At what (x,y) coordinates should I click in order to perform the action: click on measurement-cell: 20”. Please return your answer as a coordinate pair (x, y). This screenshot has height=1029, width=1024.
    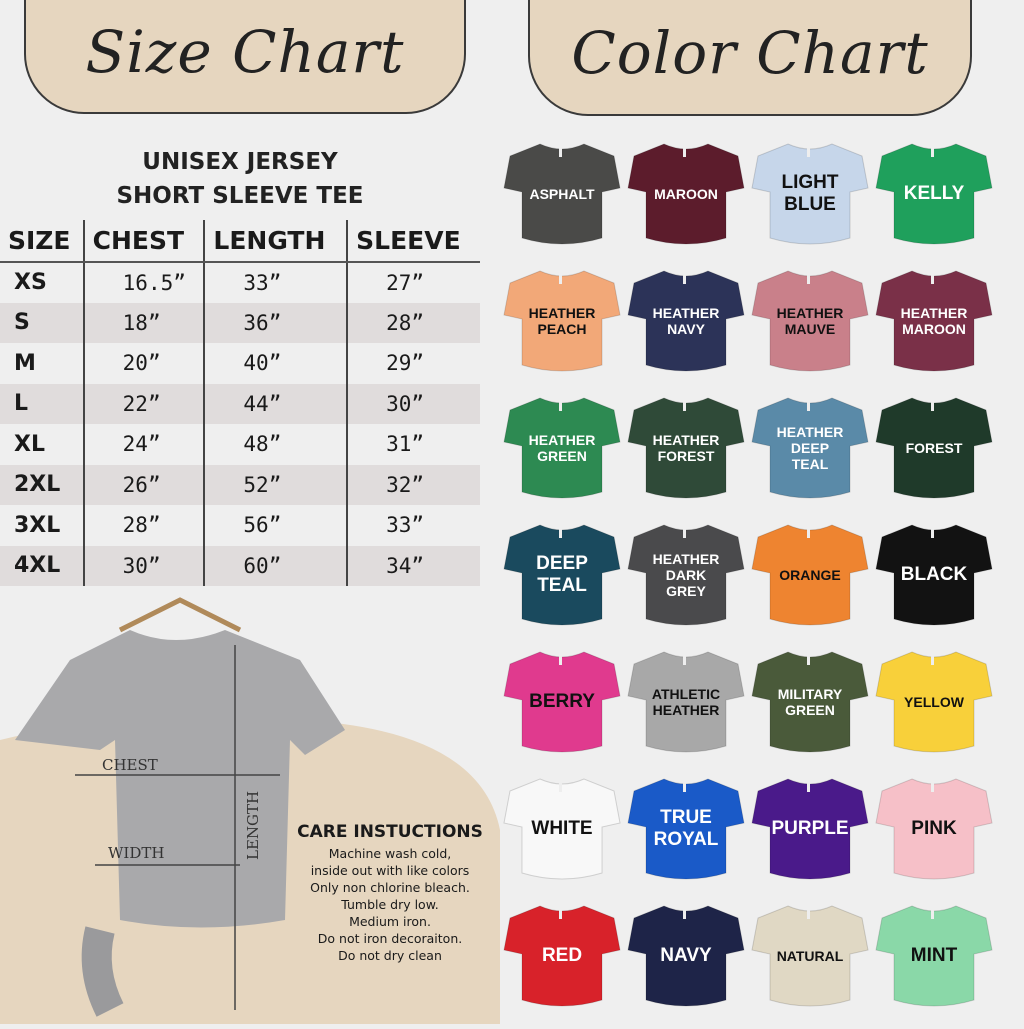
    Looking at the image, I should click on (143, 363).